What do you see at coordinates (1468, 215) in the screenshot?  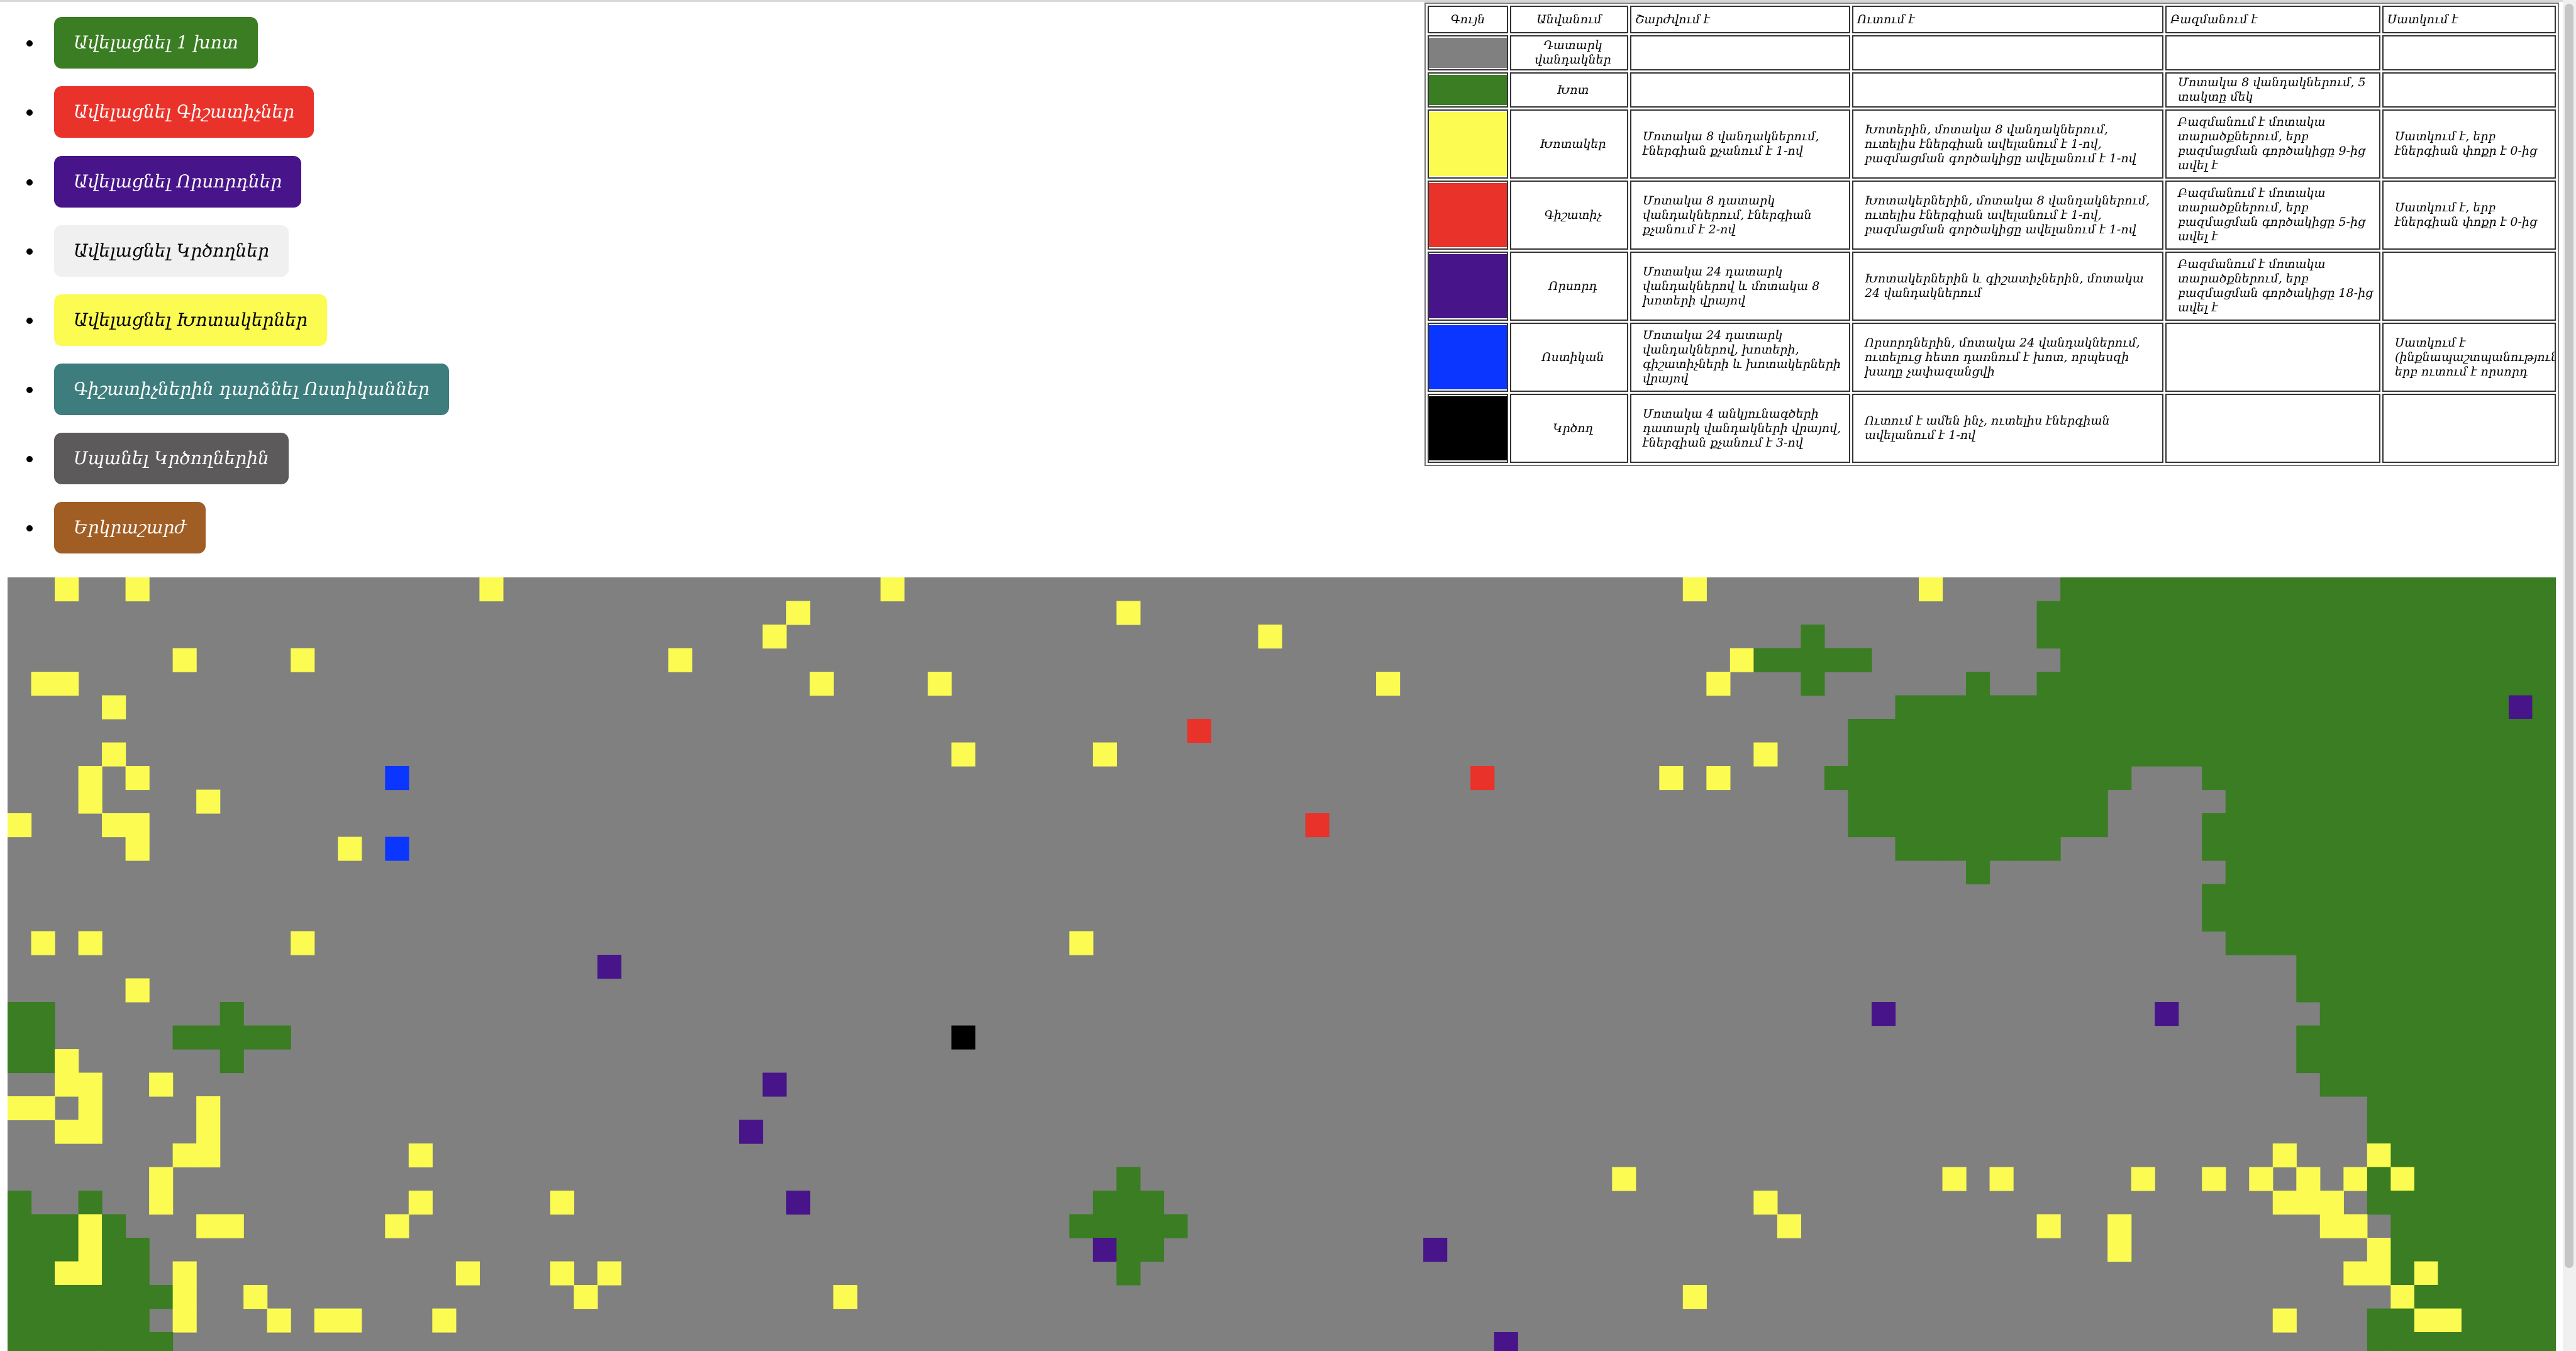 I see `legend-swatch` at bounding box center [1468, 215].